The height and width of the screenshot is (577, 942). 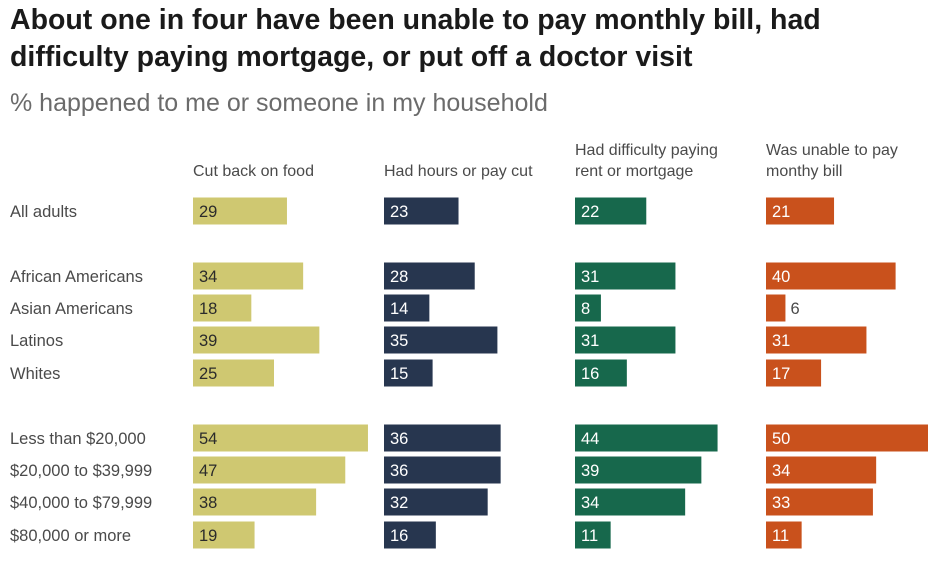 I want to click on value-label-3-6: 34, so click(x=781, y=471).